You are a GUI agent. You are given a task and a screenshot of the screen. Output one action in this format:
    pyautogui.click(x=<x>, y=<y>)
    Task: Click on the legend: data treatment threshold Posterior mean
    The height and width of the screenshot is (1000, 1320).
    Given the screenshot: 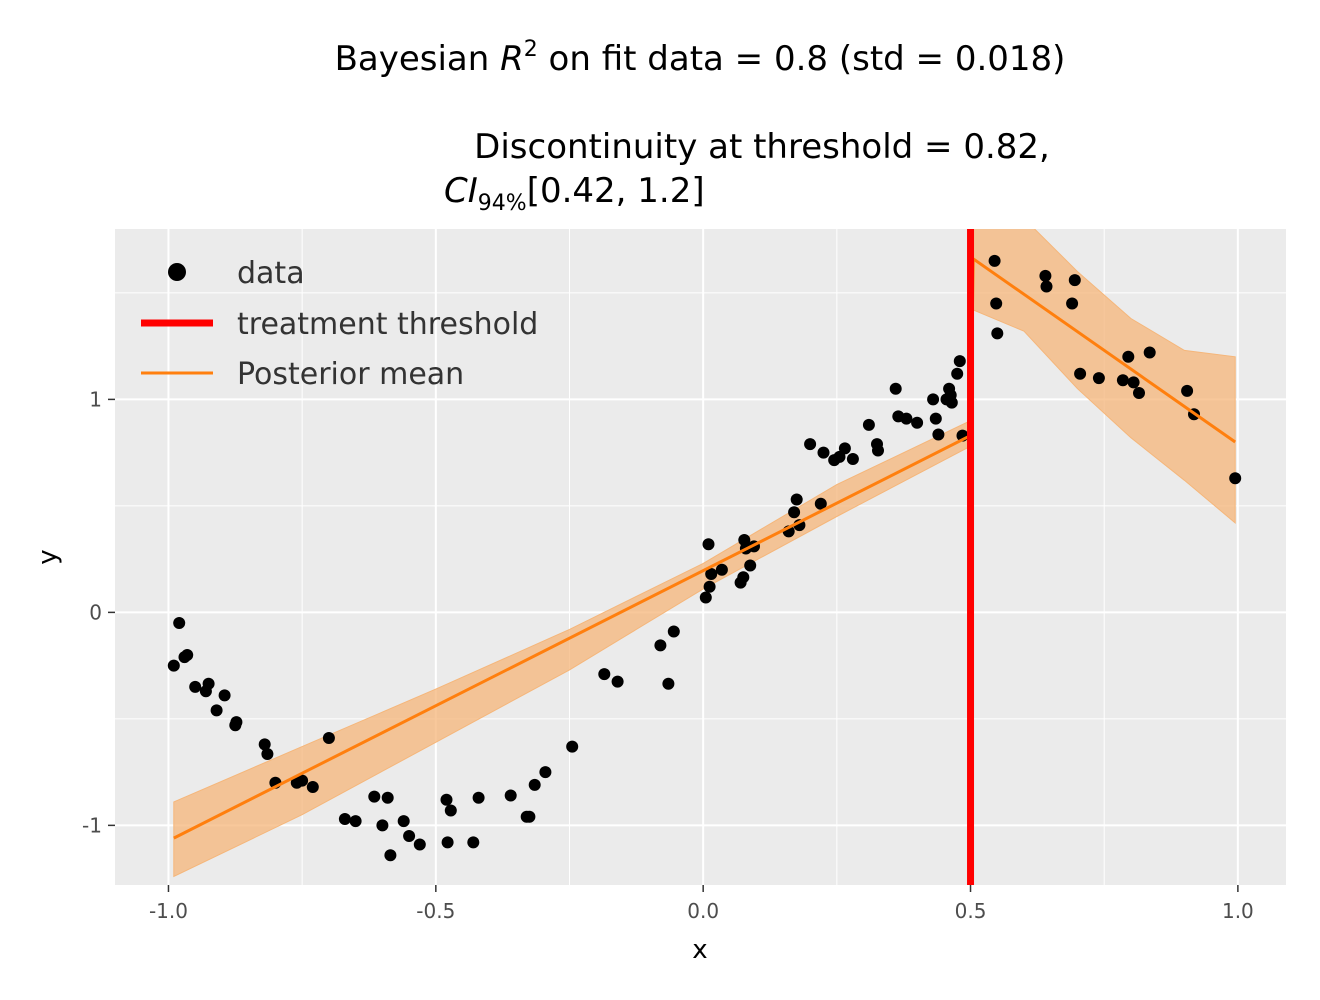 What is the action you would take?
    pyautogui.click(x=339, y=324)
    